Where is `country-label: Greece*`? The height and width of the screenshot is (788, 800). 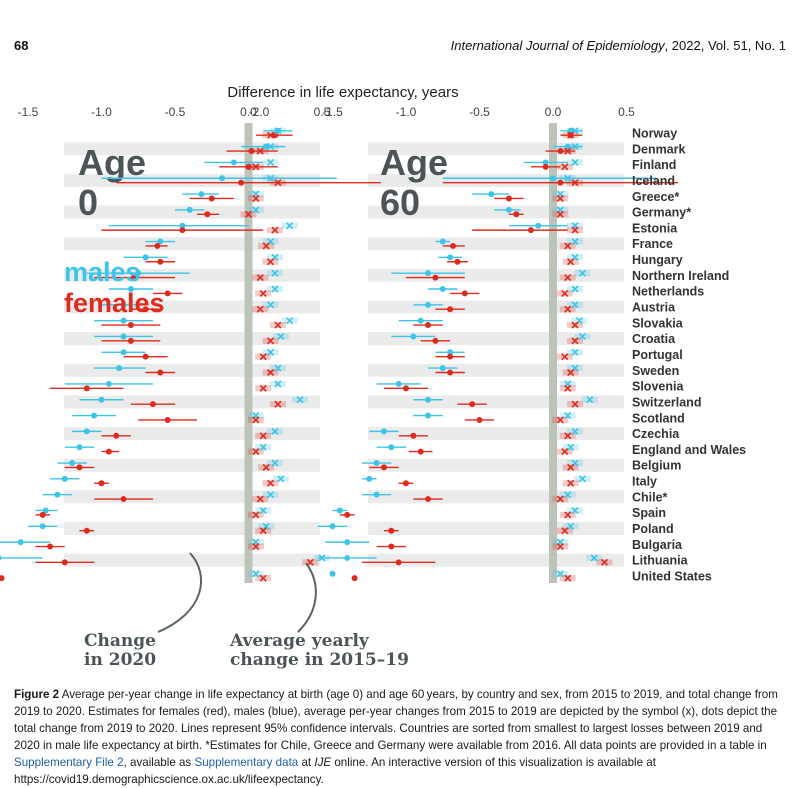 country-label: Greece* is located at coordinates (655, 197).